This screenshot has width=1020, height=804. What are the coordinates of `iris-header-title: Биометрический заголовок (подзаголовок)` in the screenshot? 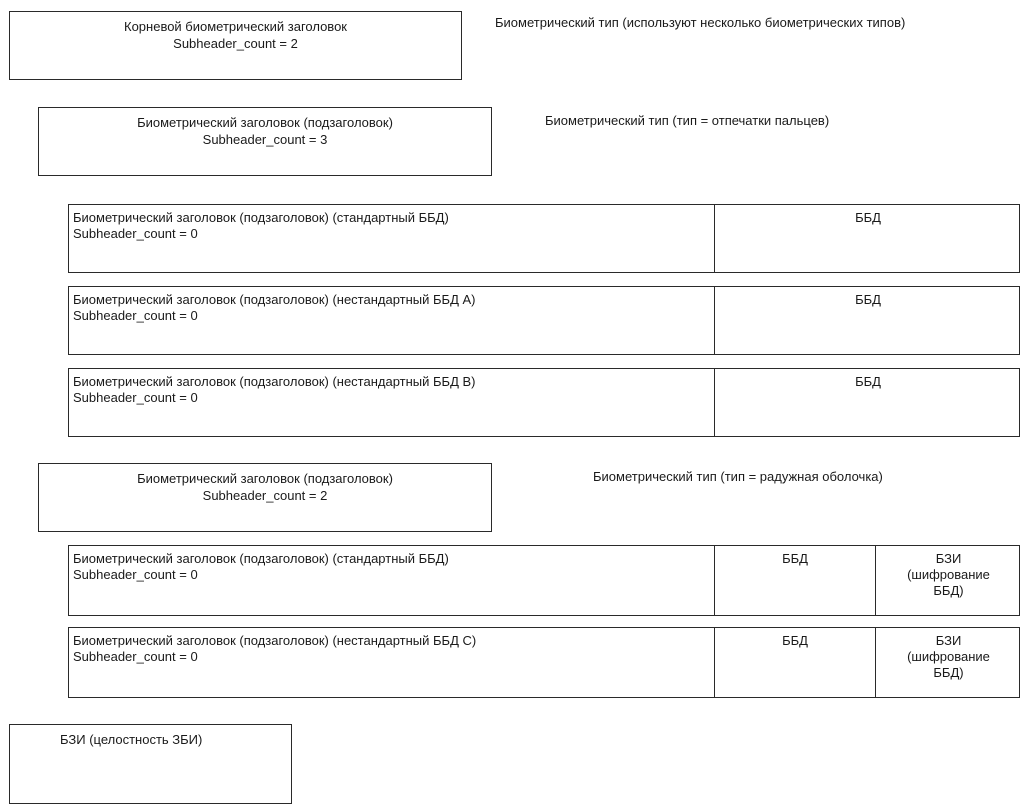 It's located at (265, 478).